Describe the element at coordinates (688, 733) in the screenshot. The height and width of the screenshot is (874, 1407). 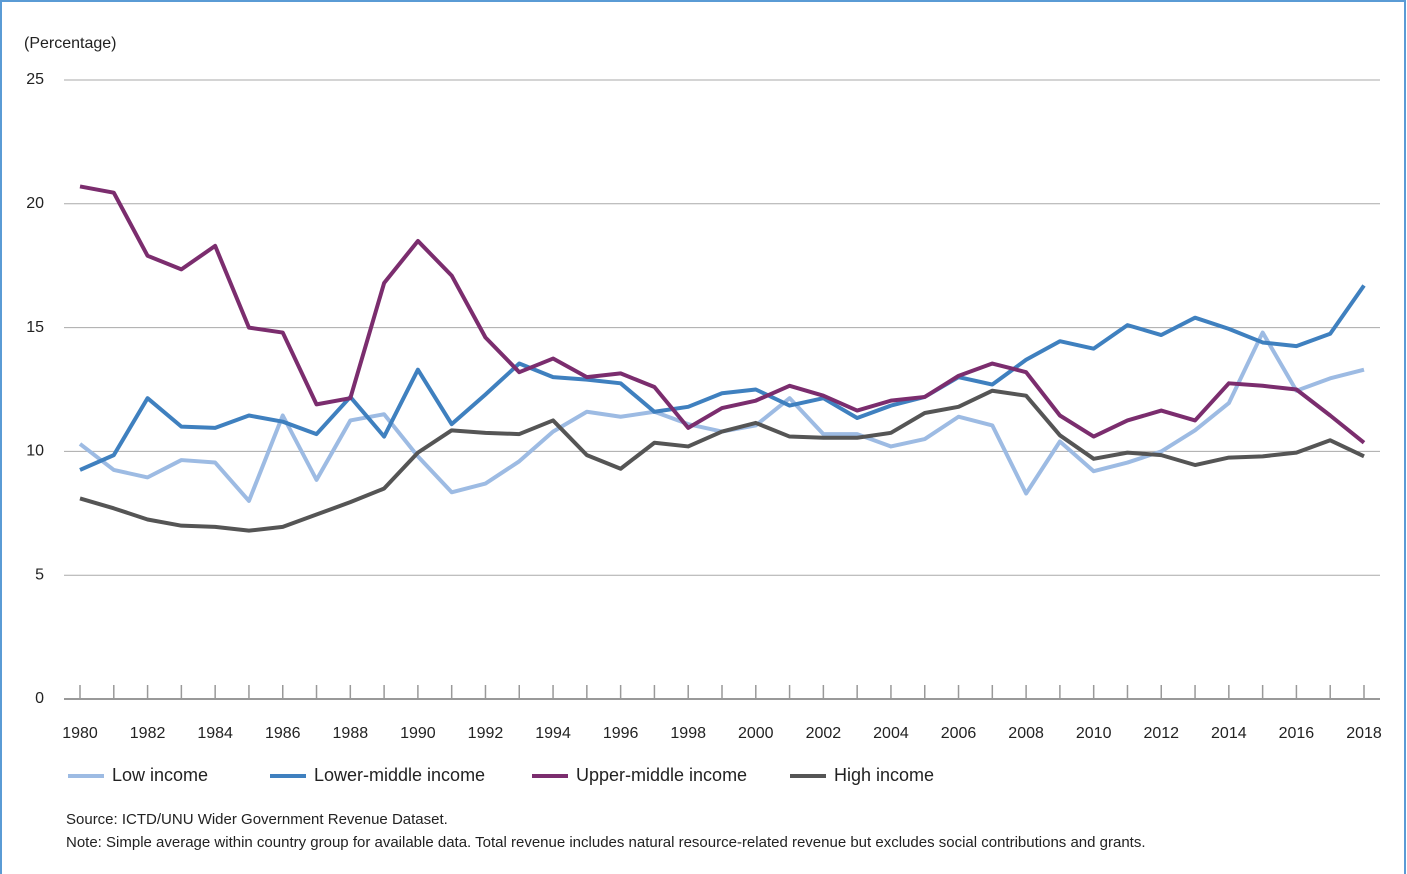
I see `x-tick-label: 1998` at that location.